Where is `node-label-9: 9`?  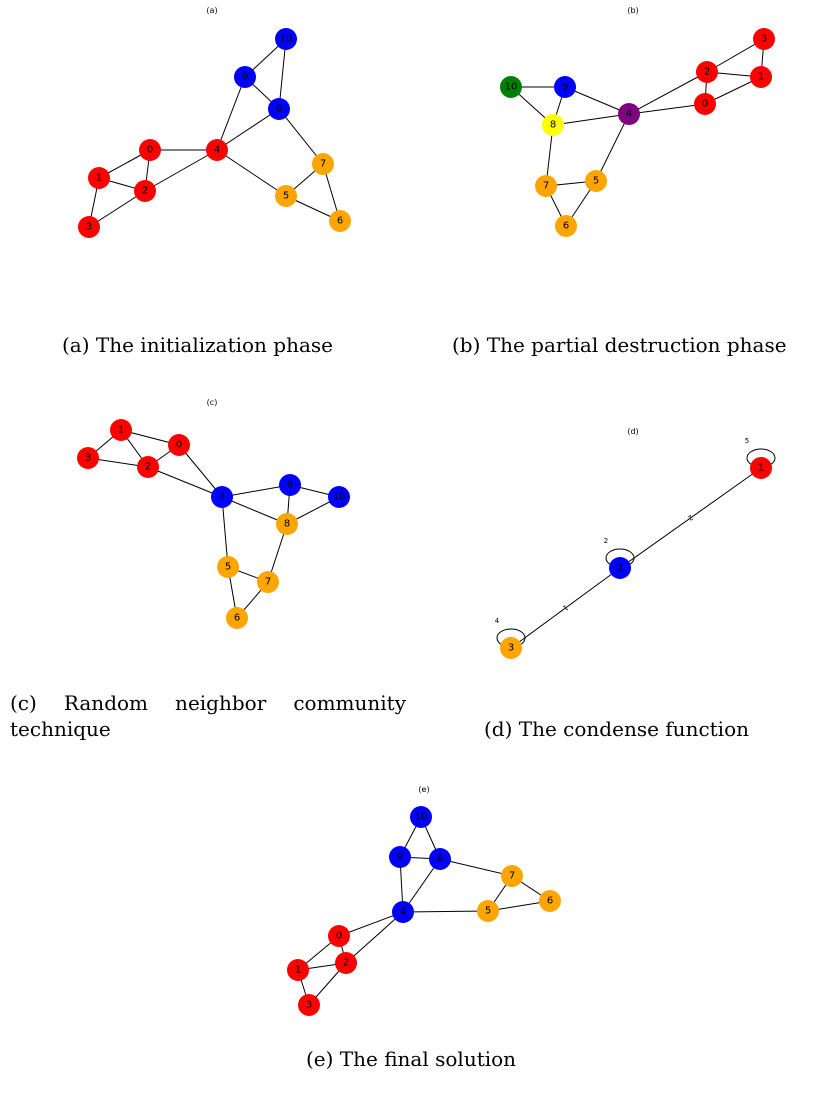
node-label-9: 9 is located at coordinates (565, 87).